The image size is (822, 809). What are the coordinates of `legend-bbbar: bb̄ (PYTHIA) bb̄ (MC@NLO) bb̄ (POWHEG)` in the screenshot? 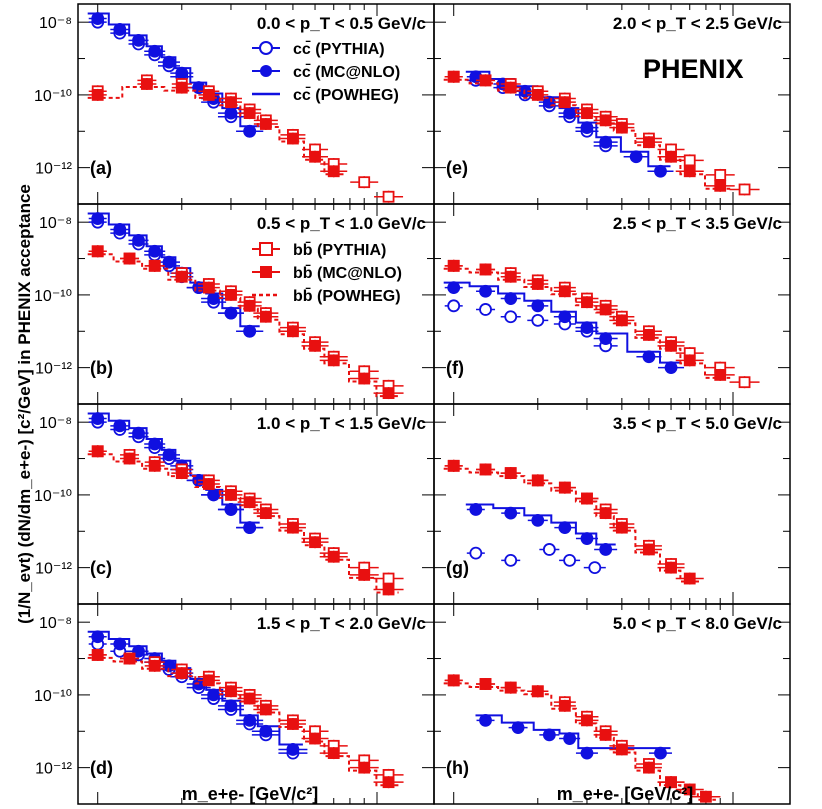 It's located at (327, 272).